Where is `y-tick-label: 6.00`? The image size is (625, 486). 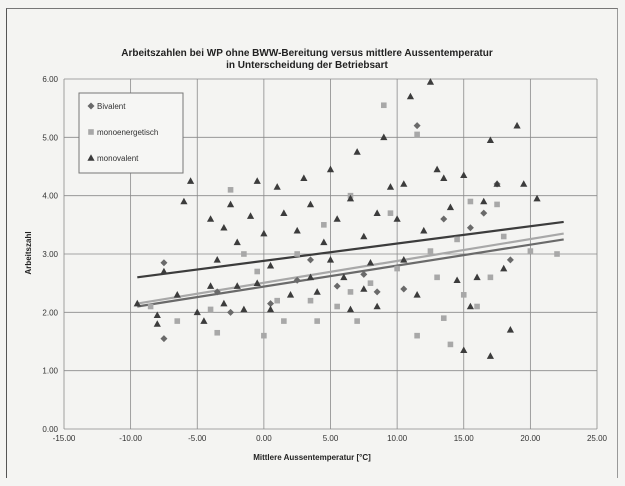
y-tick-label: 6.00 is located at coordinates (50, 79).